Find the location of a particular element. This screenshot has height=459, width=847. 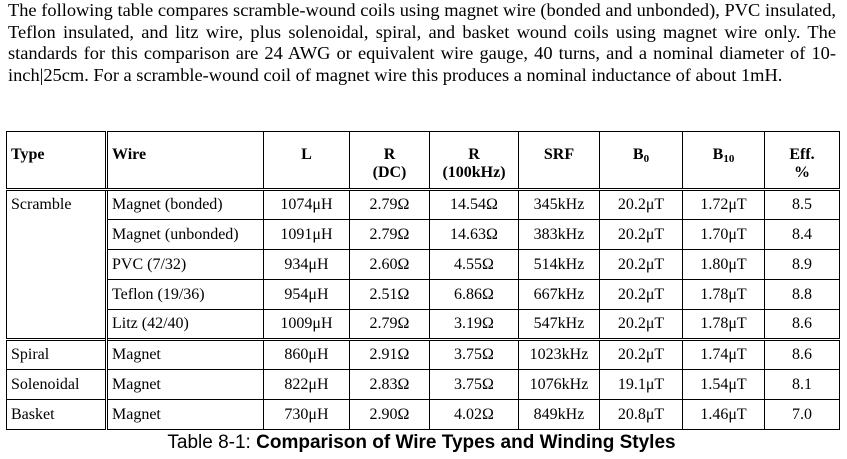

cell-b0: 19.1μT is located at coordinates (641, 384).